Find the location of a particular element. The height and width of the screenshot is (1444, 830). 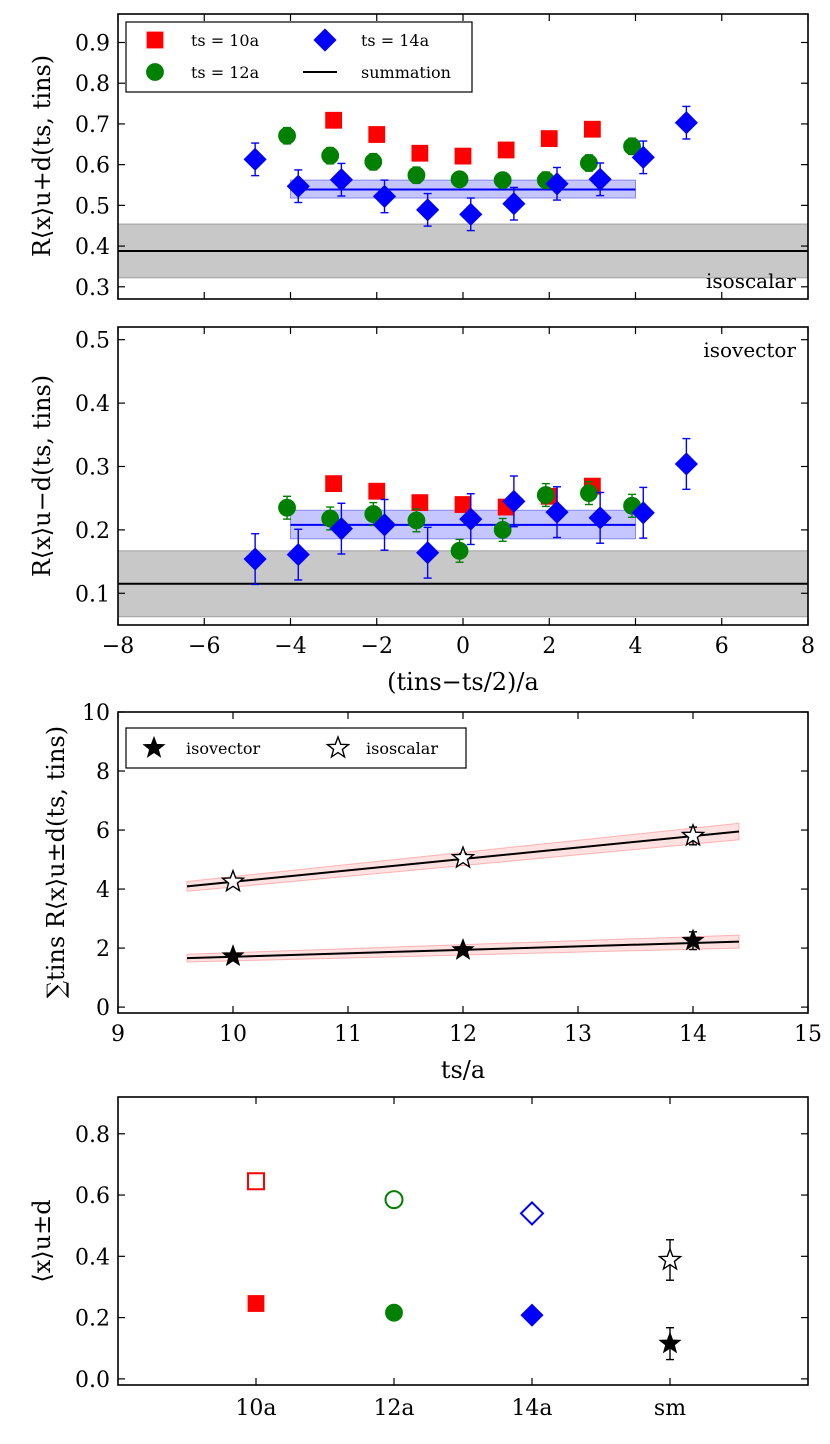

y-axis-label: ∑tins R⟨x⟩u±d(ts, tins) is located at coordinates (56, 862).